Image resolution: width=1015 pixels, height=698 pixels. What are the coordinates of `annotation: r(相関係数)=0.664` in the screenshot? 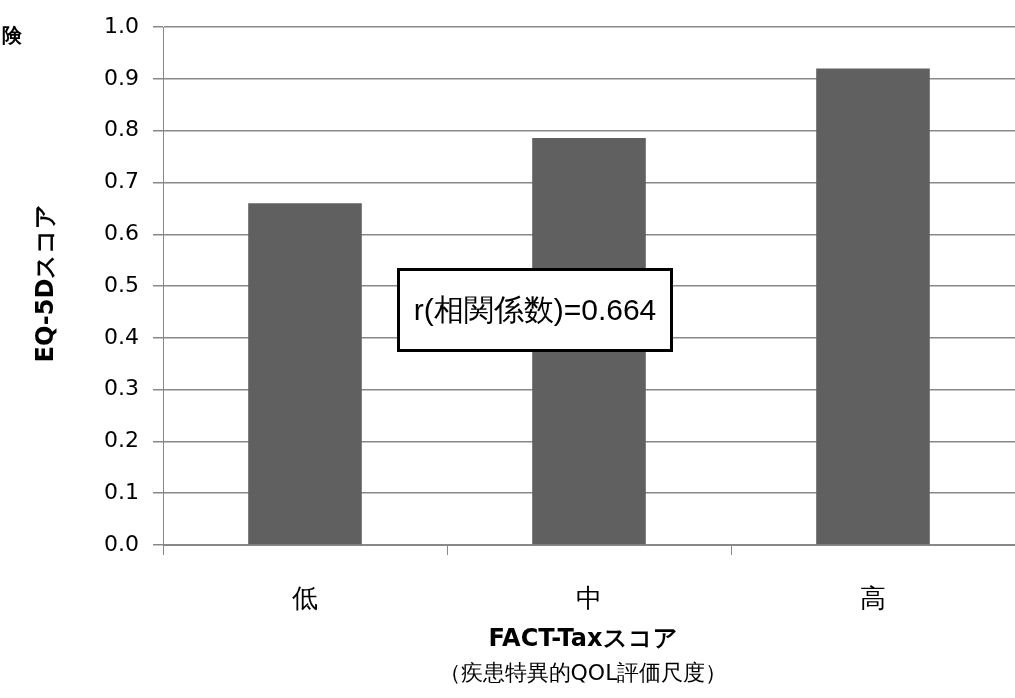 It's located at (535, 310).